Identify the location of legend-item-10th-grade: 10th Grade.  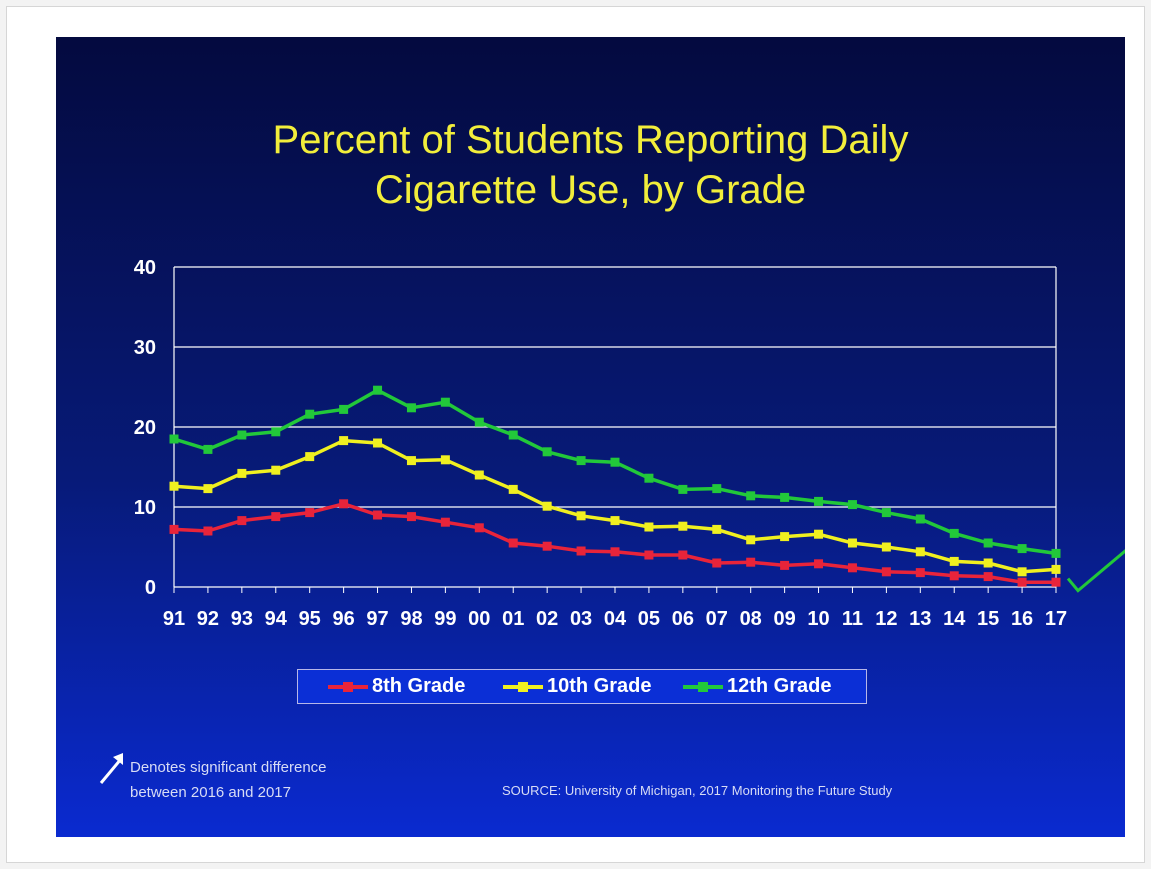
(577, 686).